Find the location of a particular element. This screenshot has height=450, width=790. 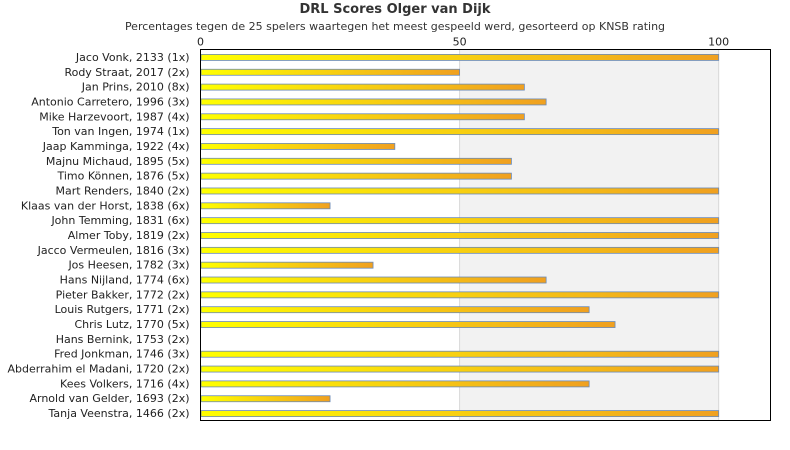

category-label: Ton van Ingen, 1974 (1x) is located at coordinates (120, 131).